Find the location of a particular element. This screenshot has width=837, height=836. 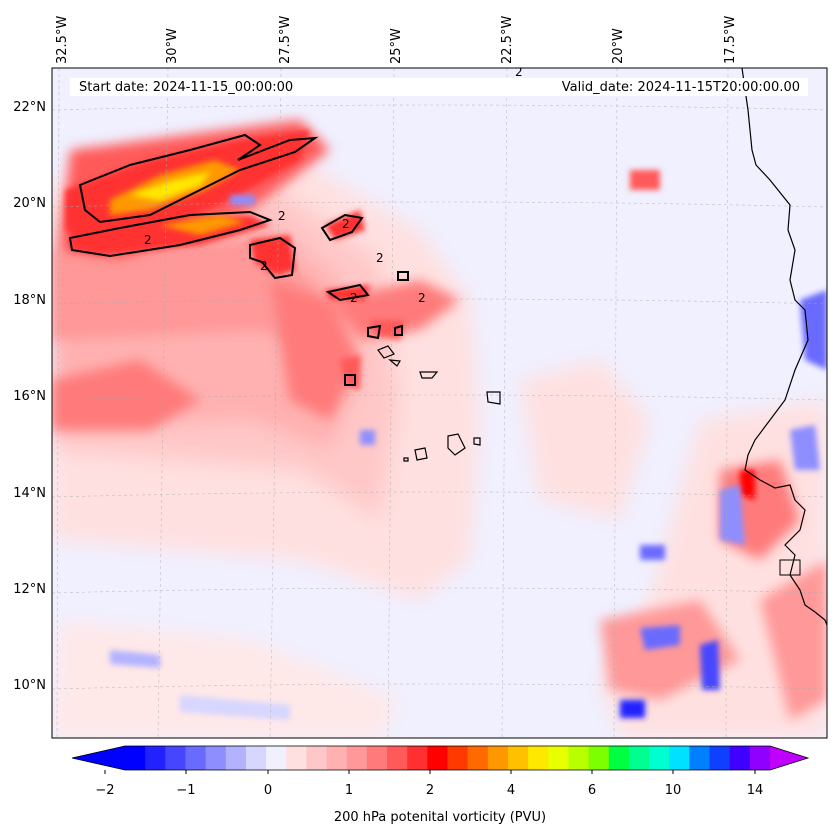

pv-2-contours is located at coordinates (238, 259).